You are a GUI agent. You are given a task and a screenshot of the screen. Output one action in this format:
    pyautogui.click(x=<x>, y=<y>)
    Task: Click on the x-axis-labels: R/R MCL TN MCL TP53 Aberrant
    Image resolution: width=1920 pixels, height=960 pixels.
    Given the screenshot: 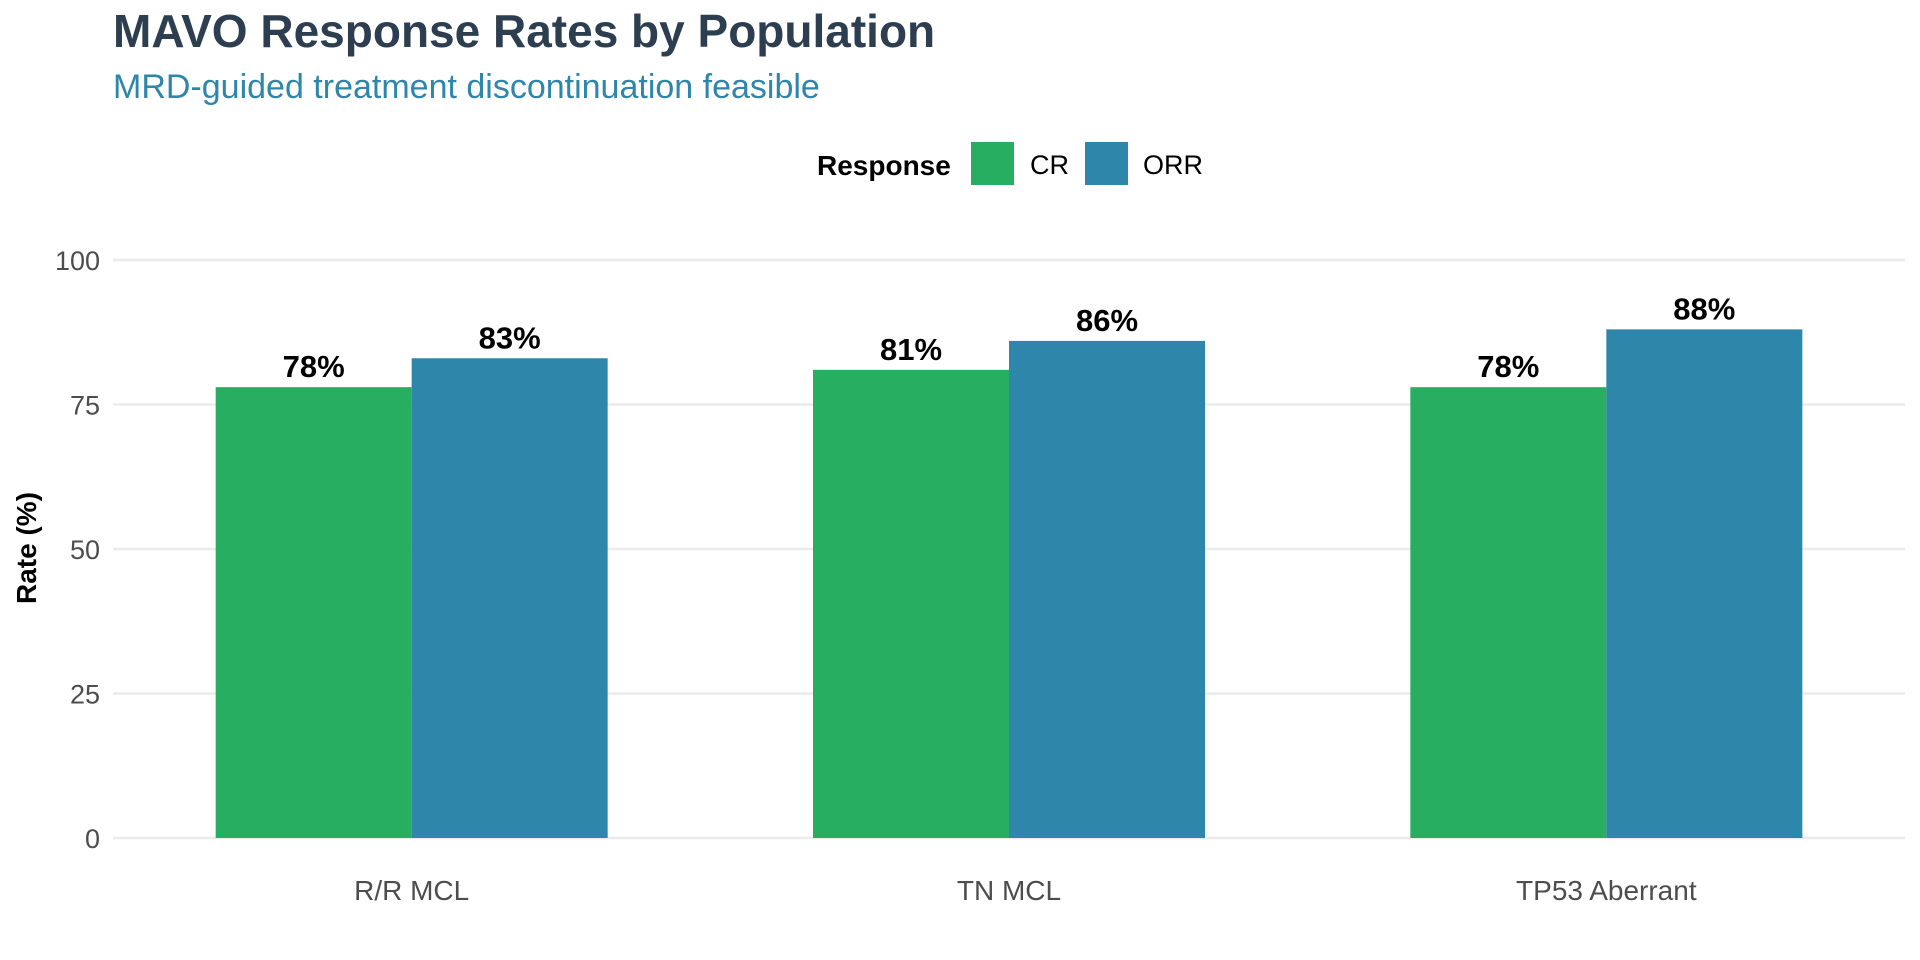 What is the action you would take?
    pyautogui.click(x=1025, y=890)
    